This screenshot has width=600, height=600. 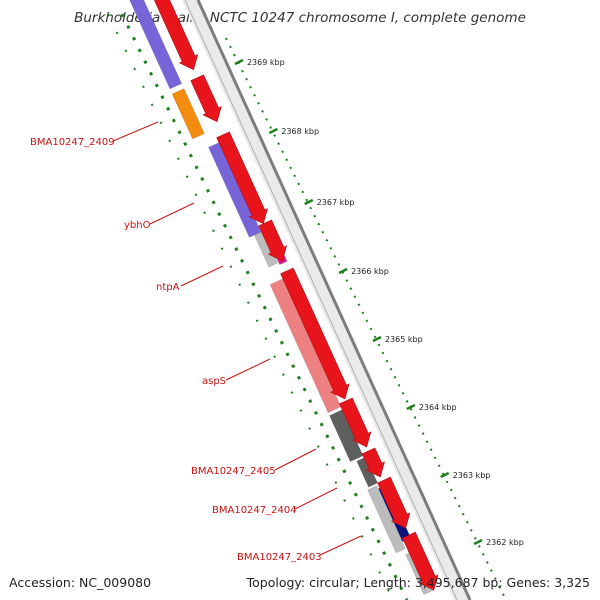 What do you see at coordinates (168, 287) in the screenshot?
I see `gene-label: ntpA` at bounding box center [168, 287].